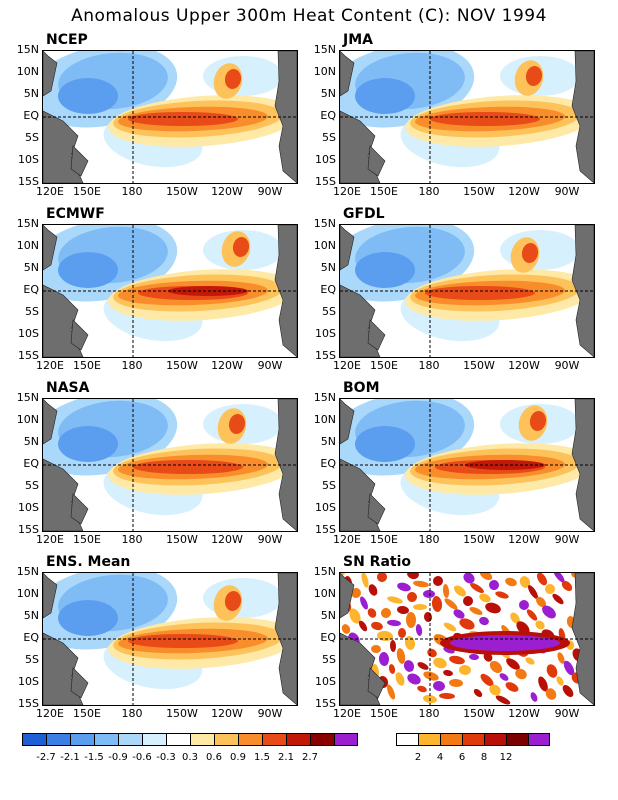 This screenshot has width=618, height=800. Describe the element at coordinates (484, 757) in the screenshot. I see `colorbar-label: 8` at that location.